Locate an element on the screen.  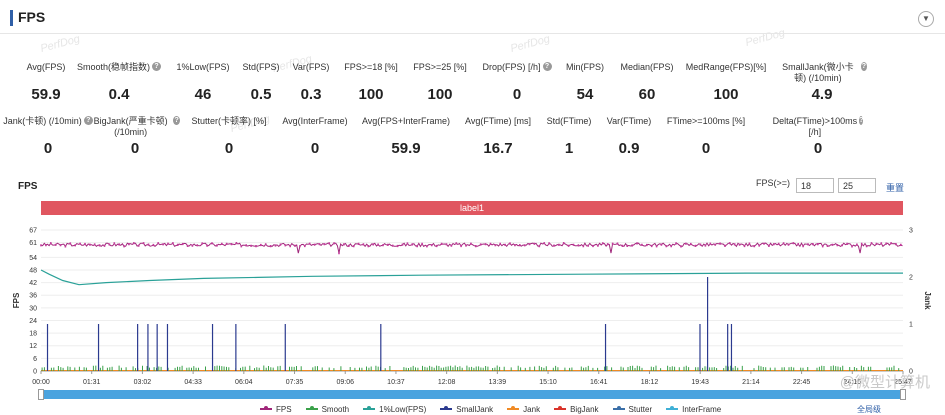
x-tick-label: 18:12 is located at coordinates (650, 382).